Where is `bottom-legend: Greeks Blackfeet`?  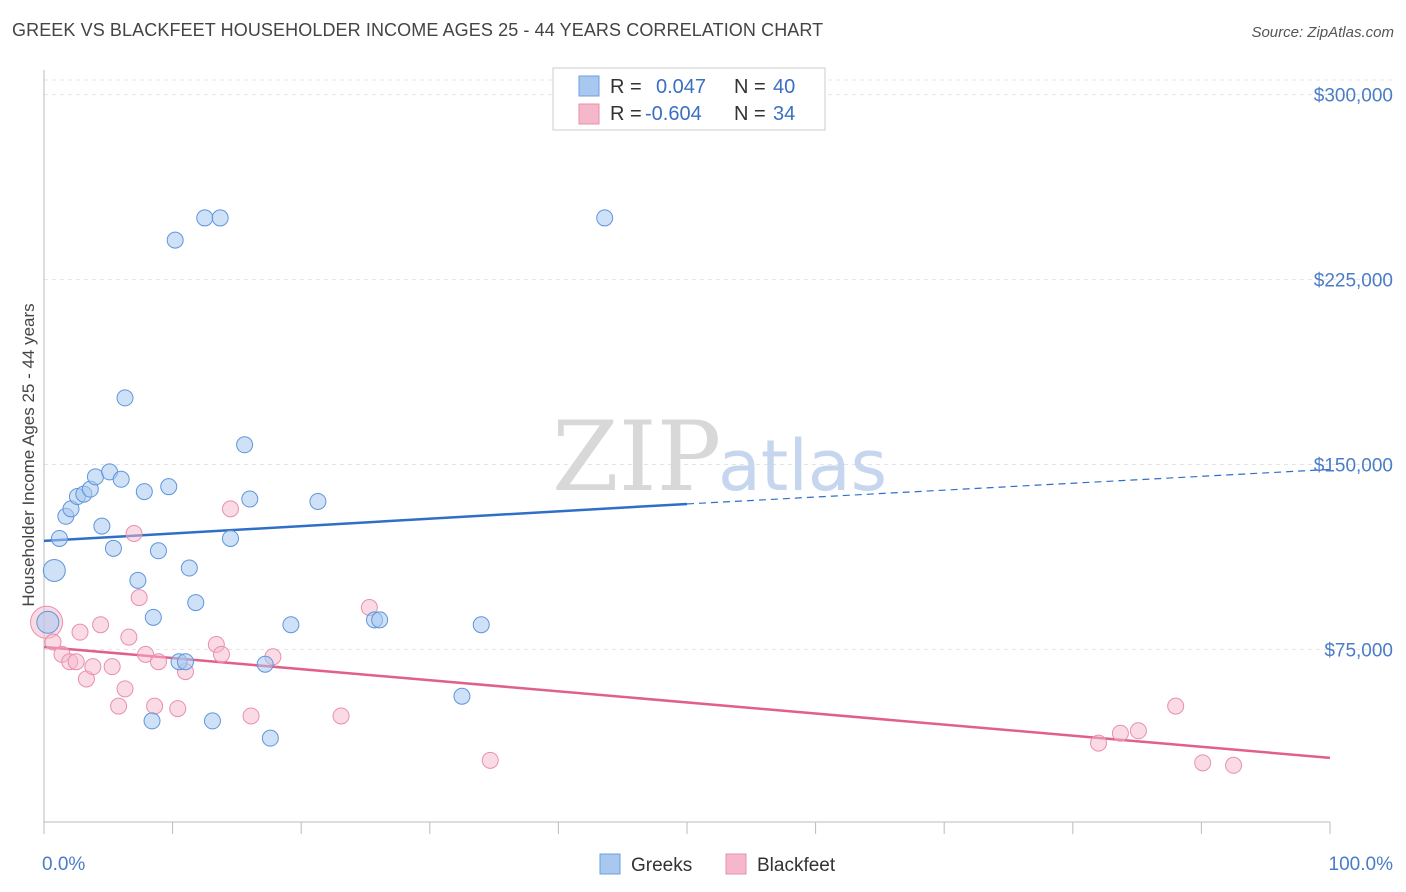
bottom-legend: Greeks Blackfeet is located at coordinates (717, 864).